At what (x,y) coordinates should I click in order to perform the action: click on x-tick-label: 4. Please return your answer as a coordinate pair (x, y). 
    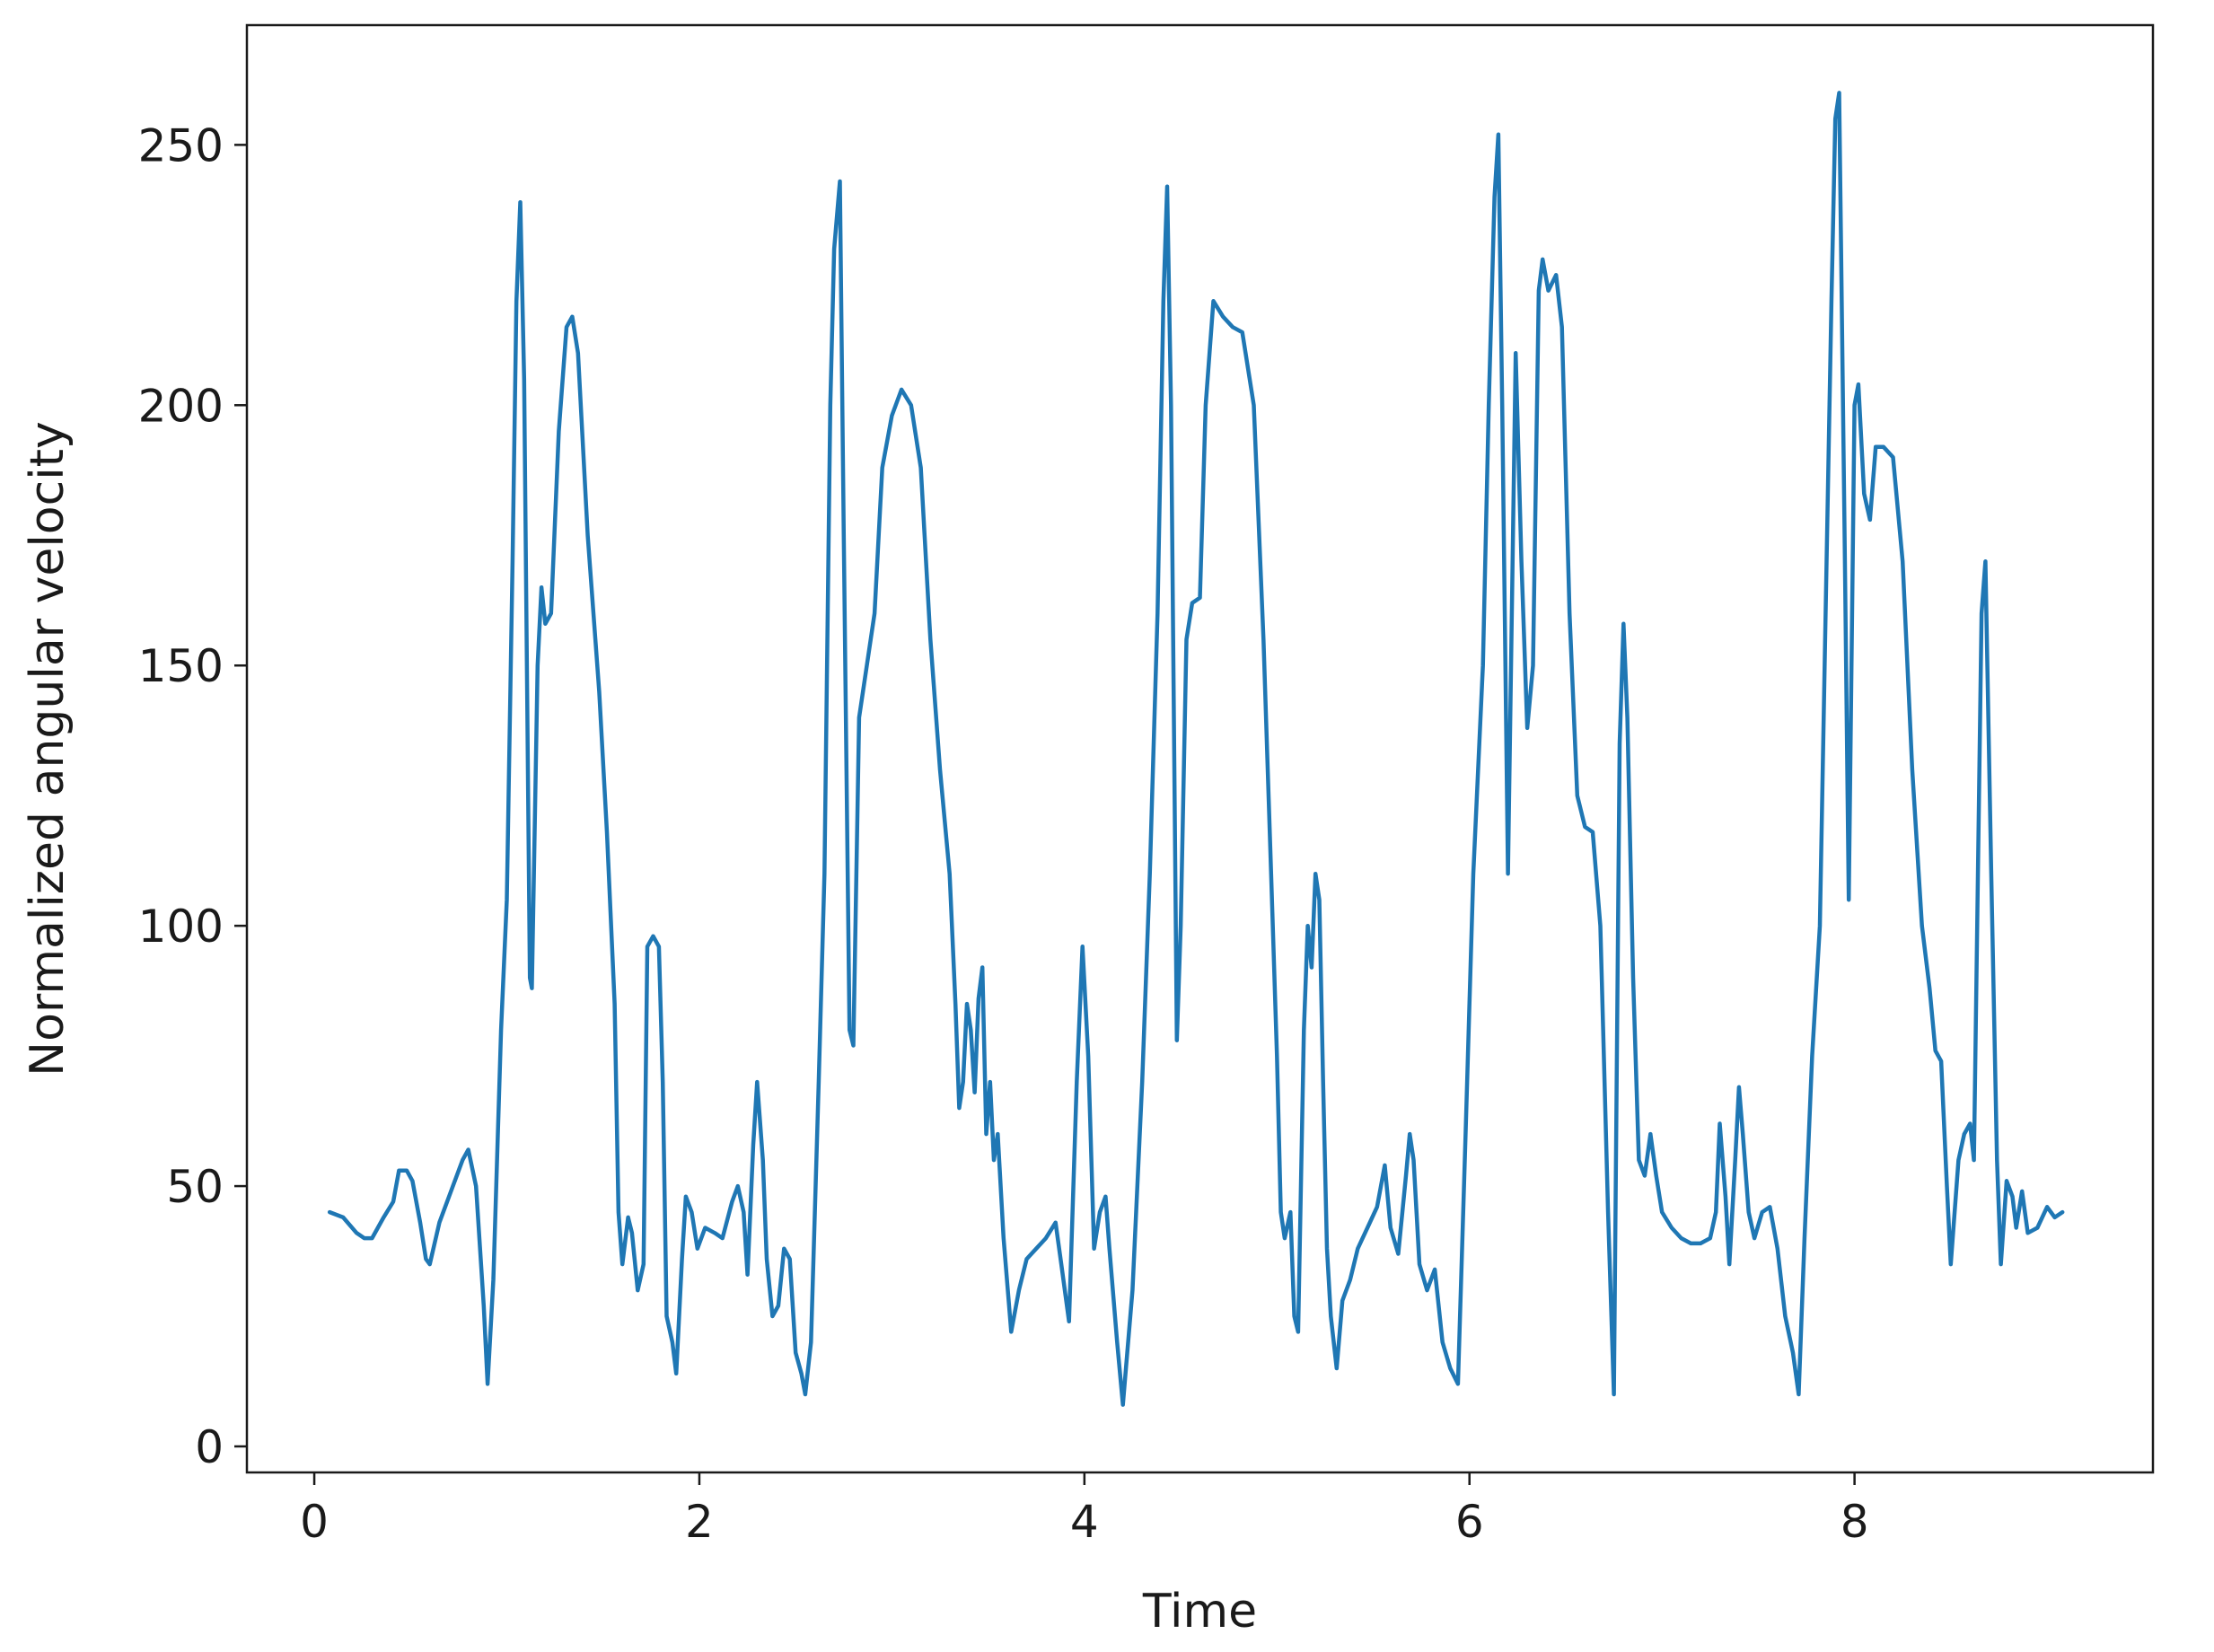
    Looking at the image, I should click on (1084, 1522).